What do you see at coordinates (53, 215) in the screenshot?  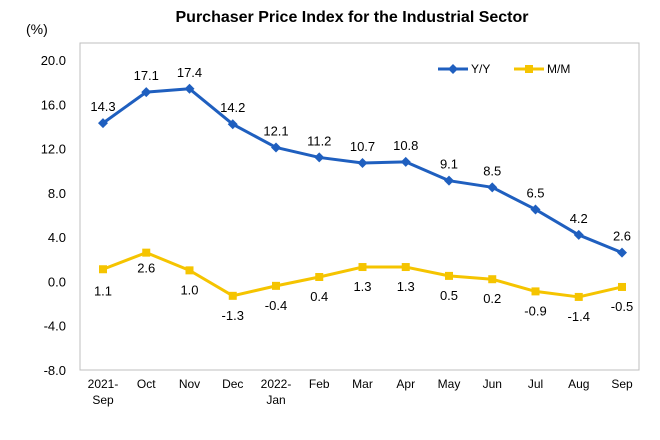 I see `y-axis: 20.0 16.0 12.0 8.0 4.0 0.0 -4.0 -8.0` at bounding box center [53, 215].